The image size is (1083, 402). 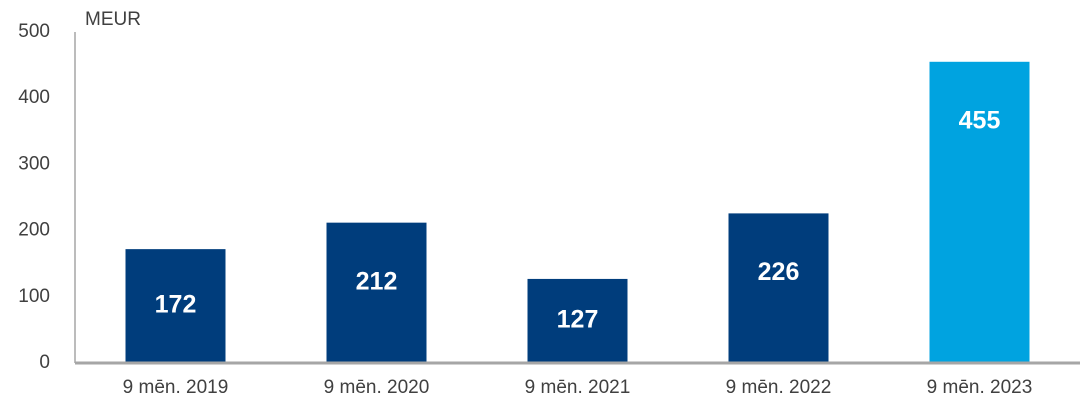 I want to click on x-tick-label: 9 mēn. 2019, so click(x=176, y=387).